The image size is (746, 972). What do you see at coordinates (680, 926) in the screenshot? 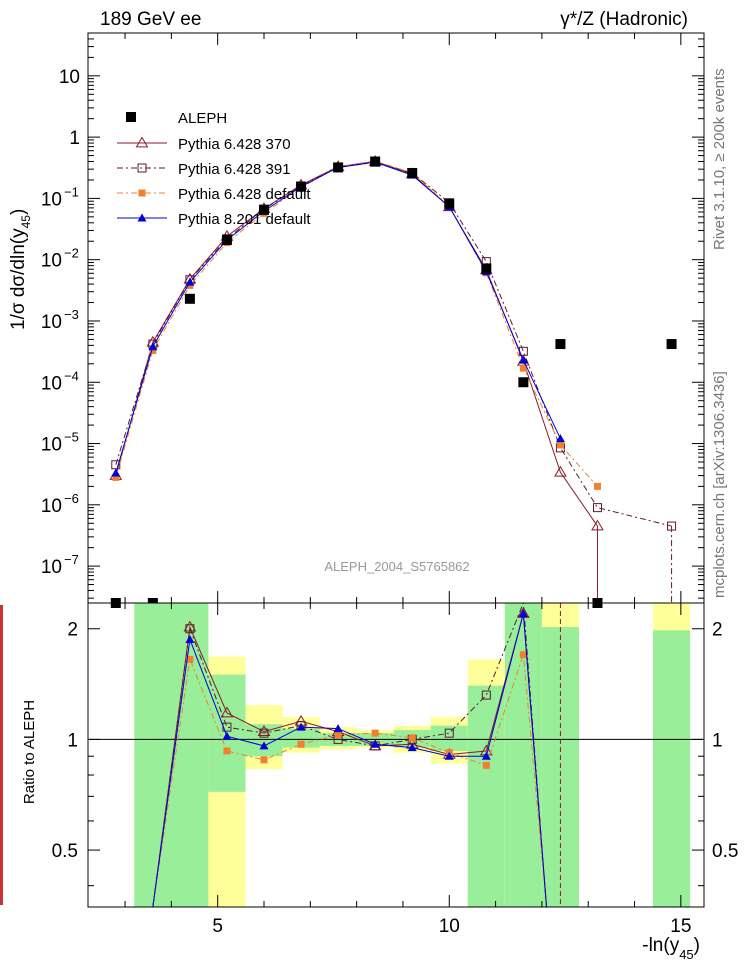
I see `x-tick-label: 15` at bounding box center [680, 926].